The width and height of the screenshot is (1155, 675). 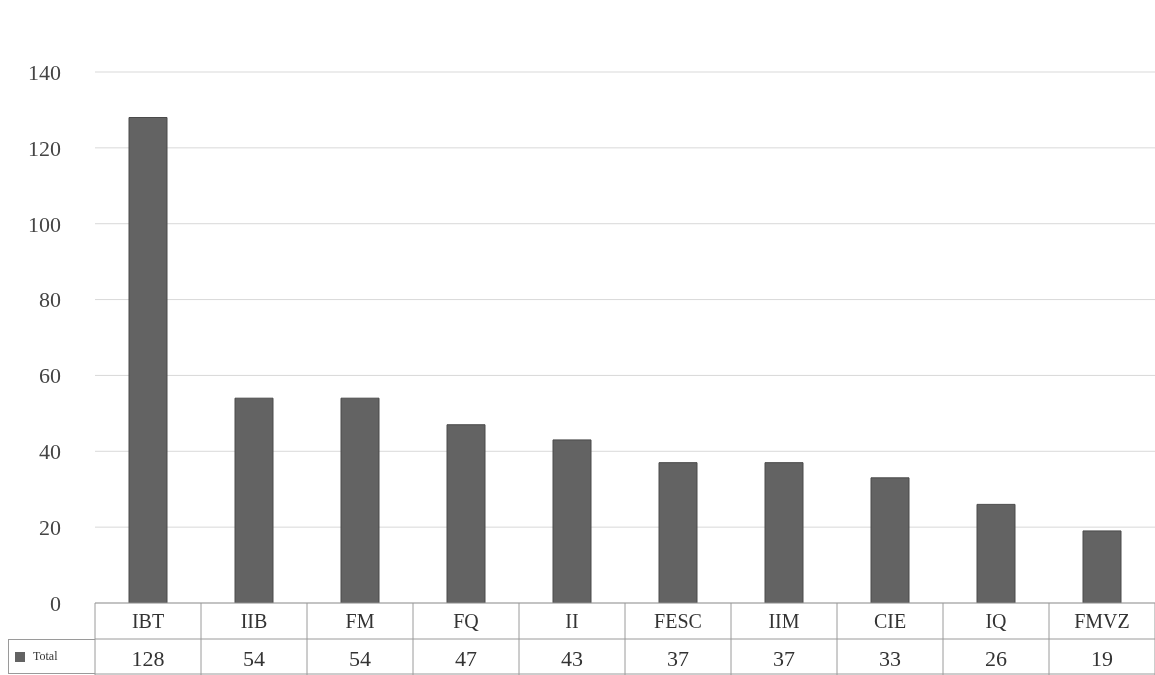 What do you see at coordinates (1102, 621) in the screenshot?
I see `x-tick-label: FMVZ` at bounding box center [1102, 621].